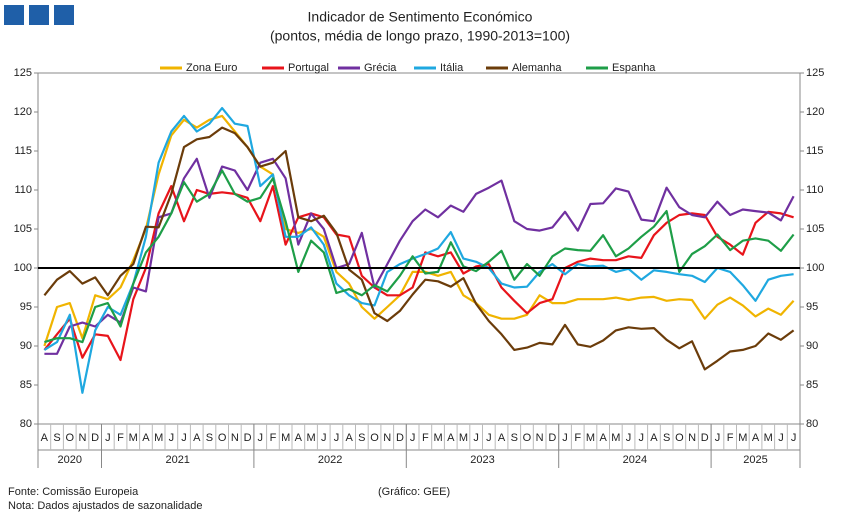 This screenshot has height=518, width=843. I want to click on y2-tick-label: 100, so click(815, 268).